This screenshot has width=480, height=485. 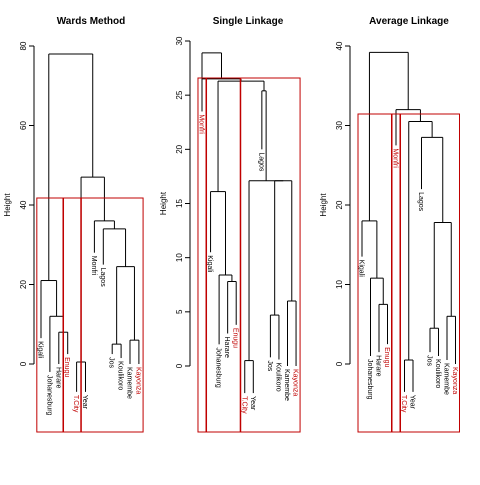 I want to click on y-tick-label: 80, so click(x=23, y=45).